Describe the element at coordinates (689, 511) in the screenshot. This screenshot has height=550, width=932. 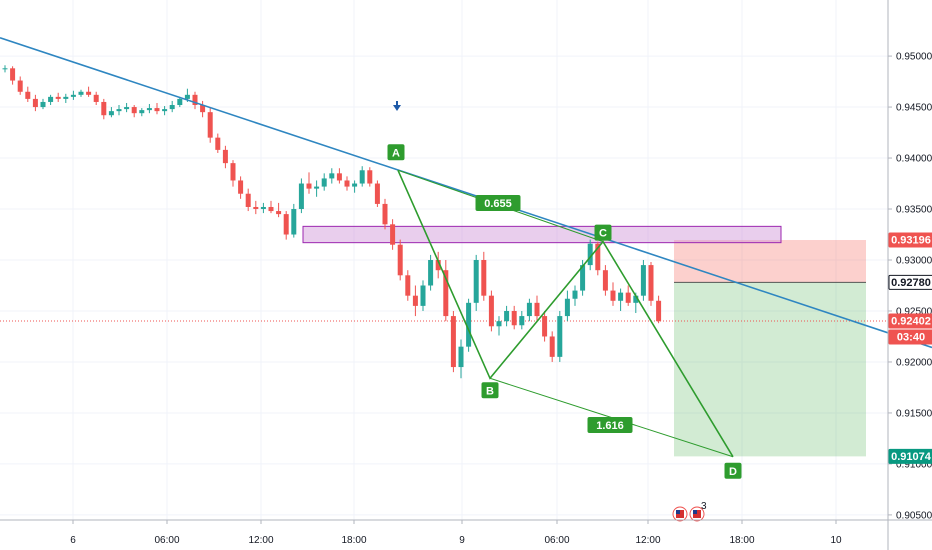
I see `economic-events: 3` at that location.